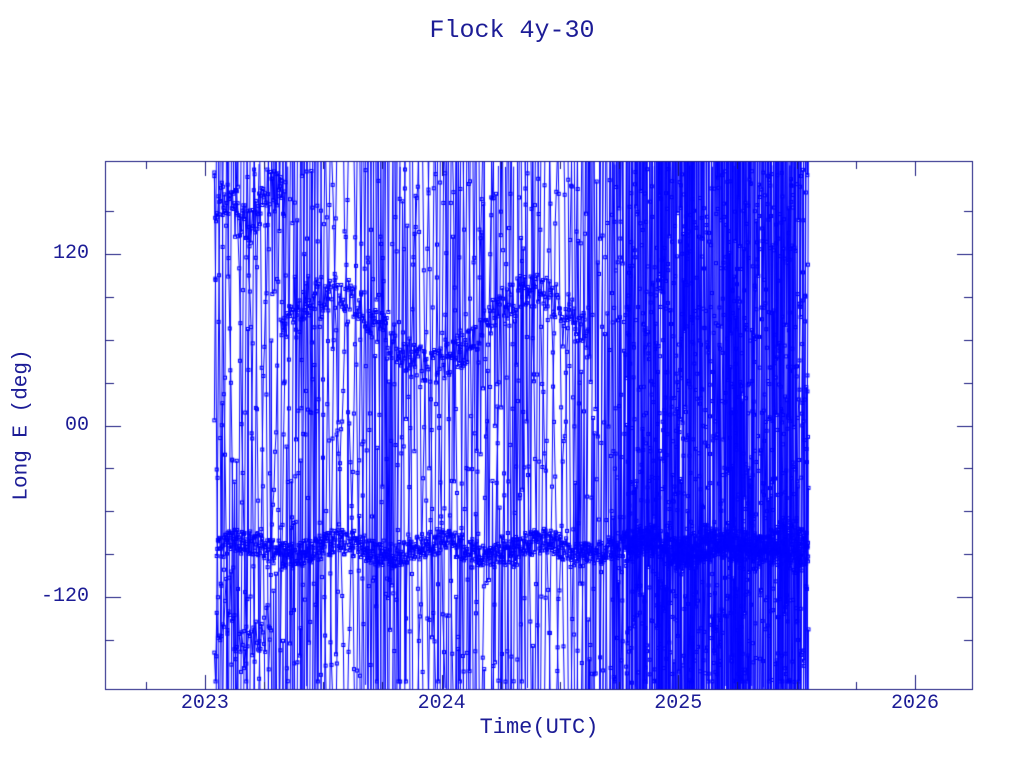 The image size is (1024, 768). I want to click on x-tick-label: 2025, so click(678, 703).